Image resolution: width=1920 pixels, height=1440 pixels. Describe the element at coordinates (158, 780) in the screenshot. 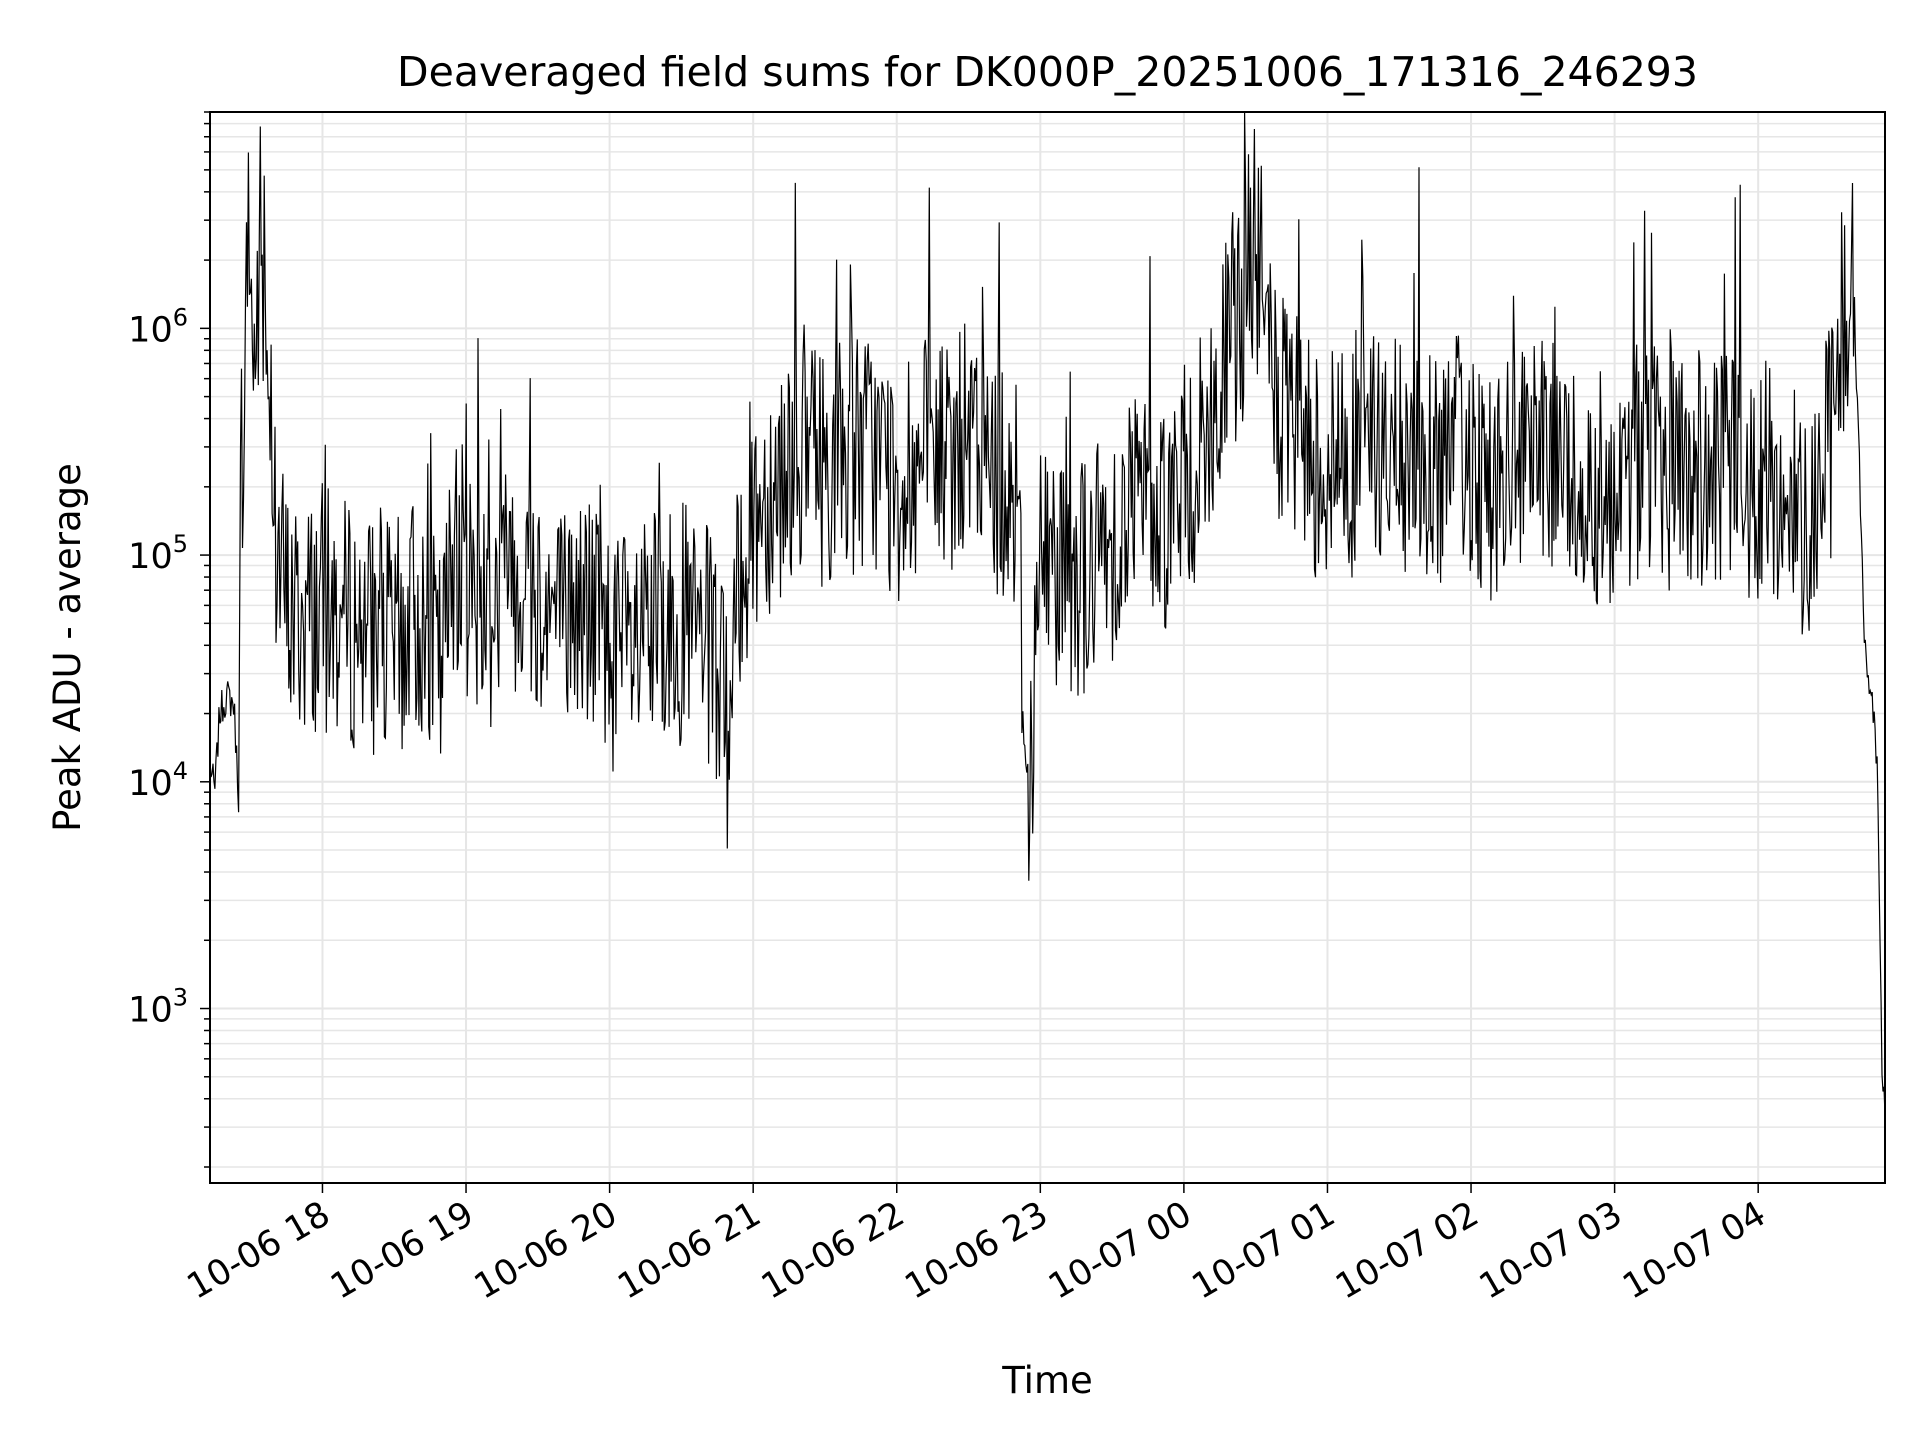

I see `y-tick-label: 10⁴` at that location.